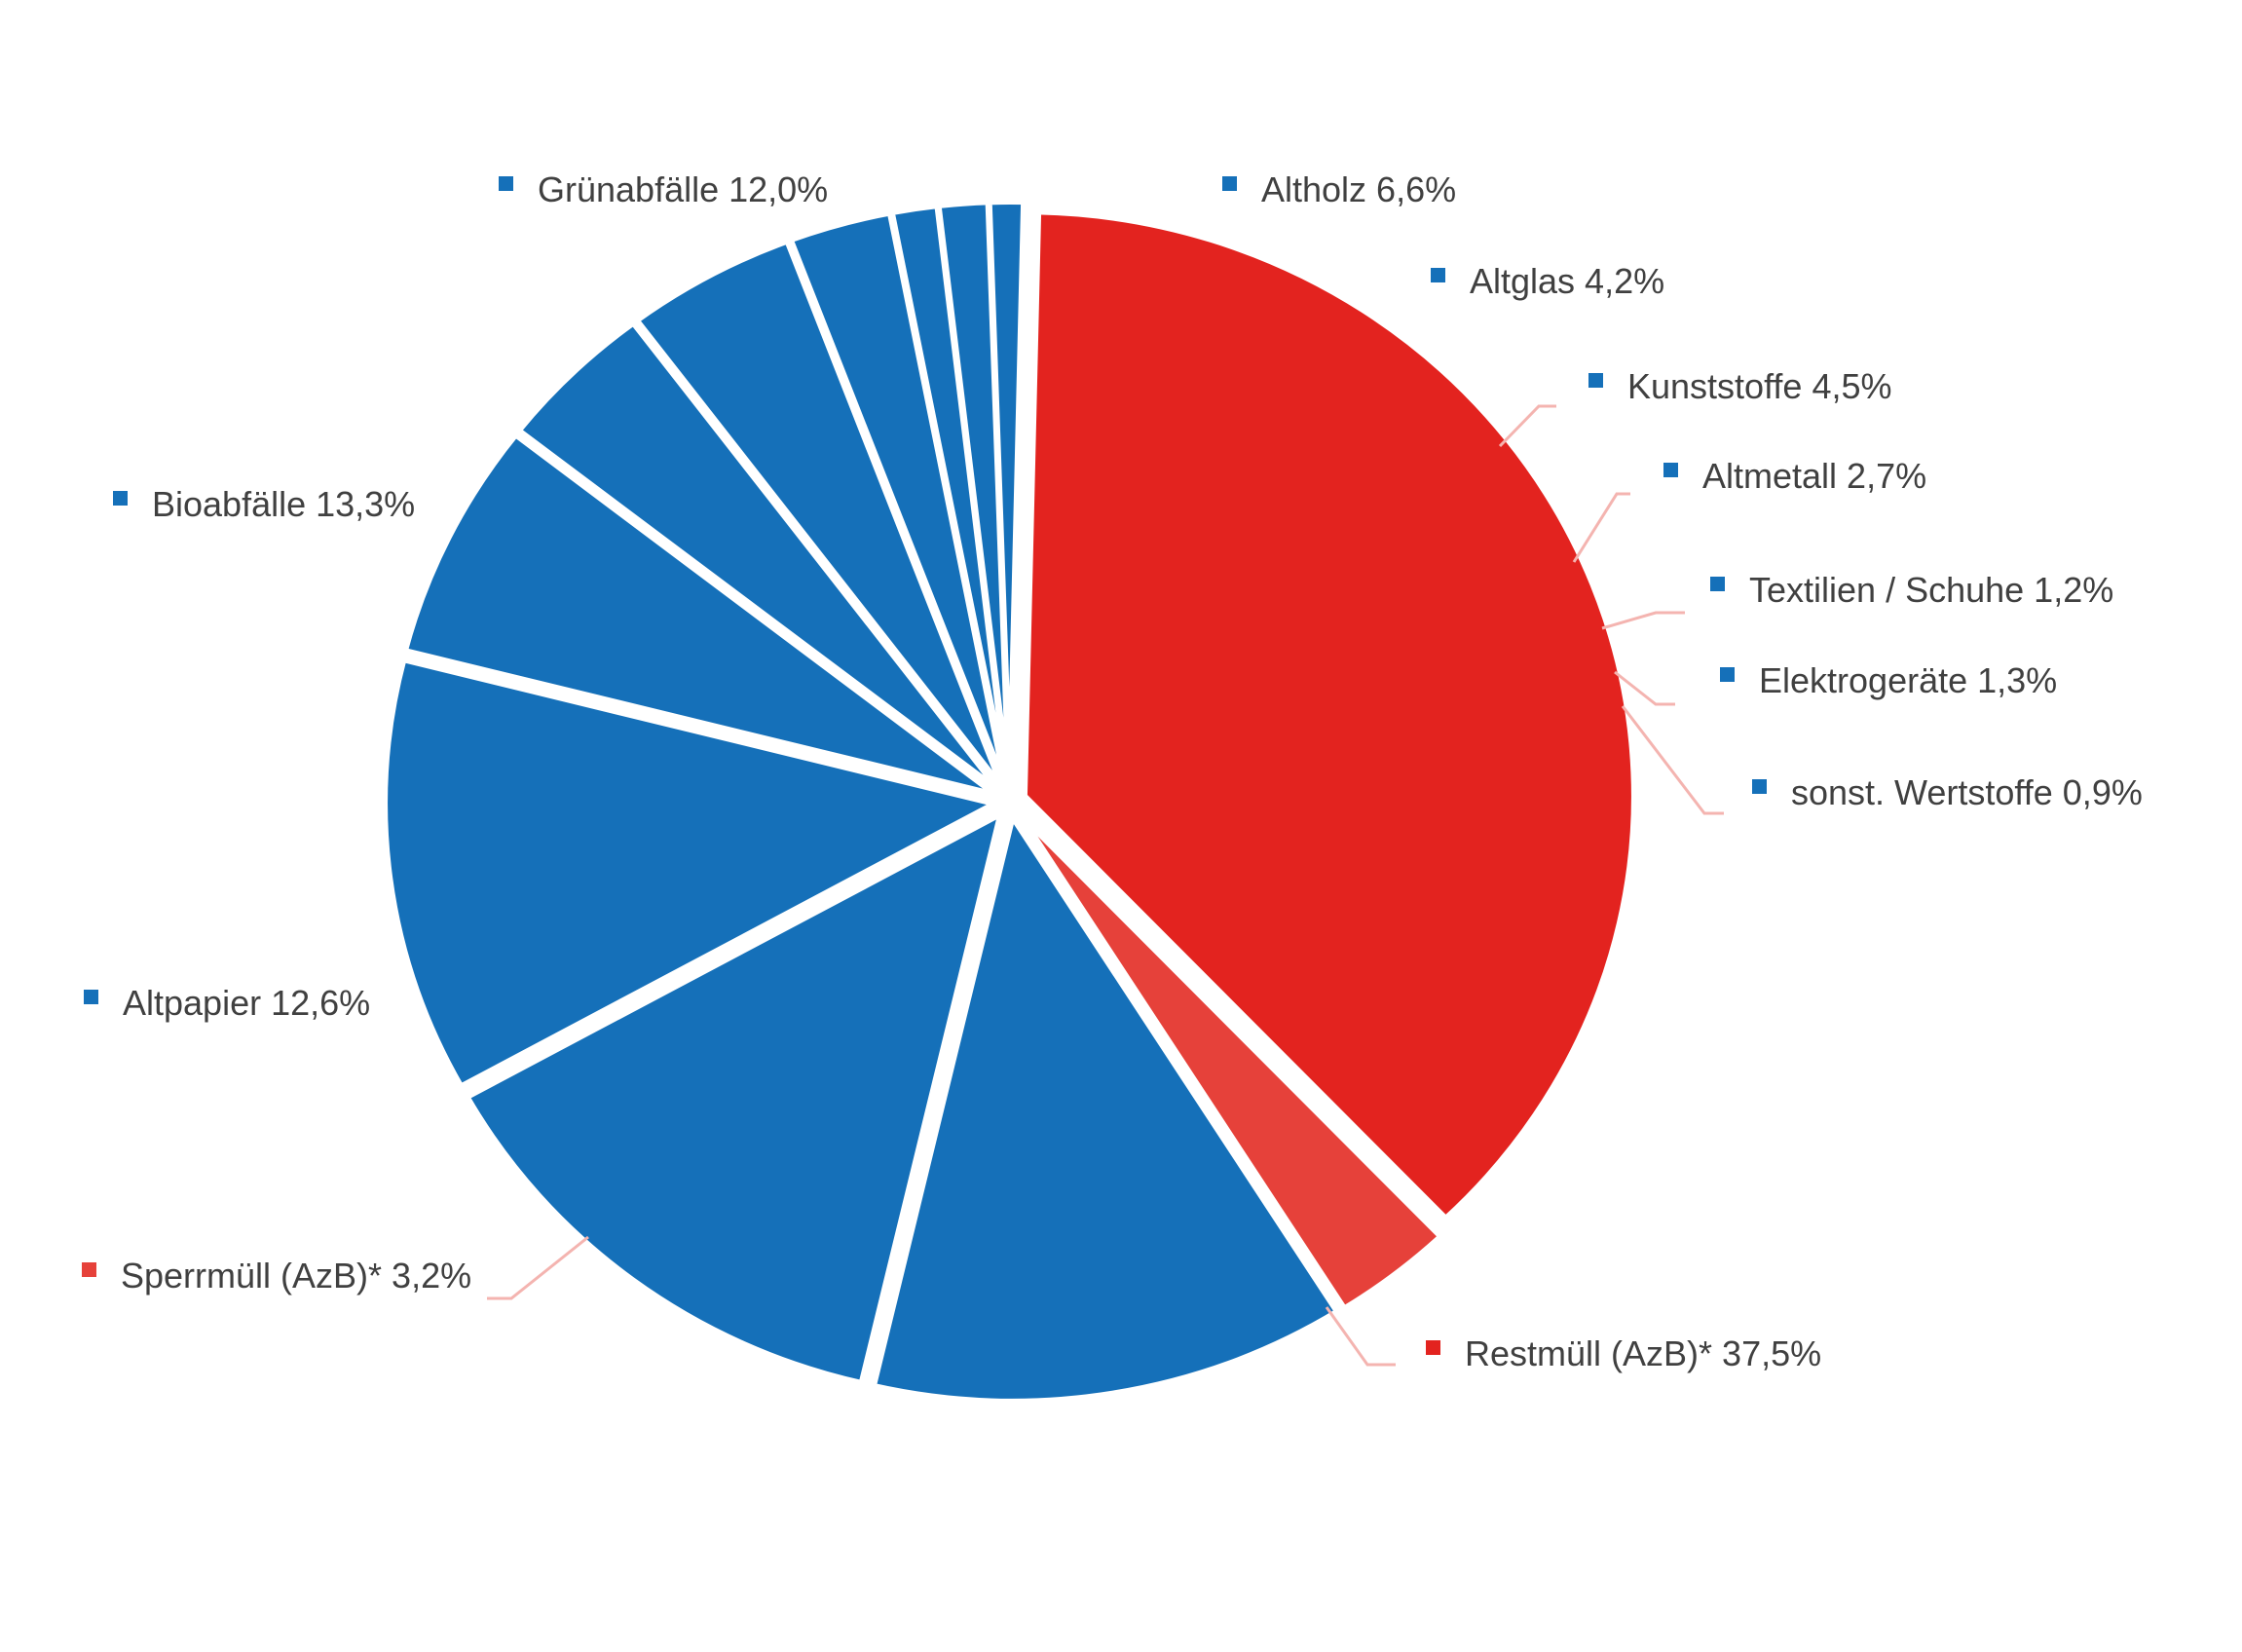 The height and width of the screenshot is (1652, 2242). What do you see at coordinates (1595, 381) in the screenshot?
I see `legend-square-kunststoffe` at bounding box center [1595, 381].